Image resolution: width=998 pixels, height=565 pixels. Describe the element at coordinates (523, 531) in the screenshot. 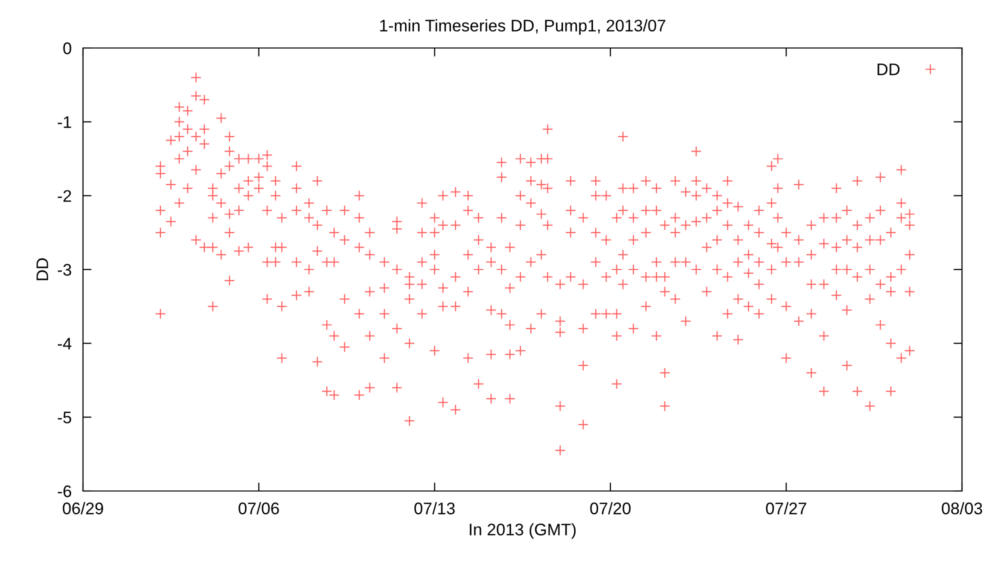

I see `x-axis-title: In 2013 (GMT)` at that location.